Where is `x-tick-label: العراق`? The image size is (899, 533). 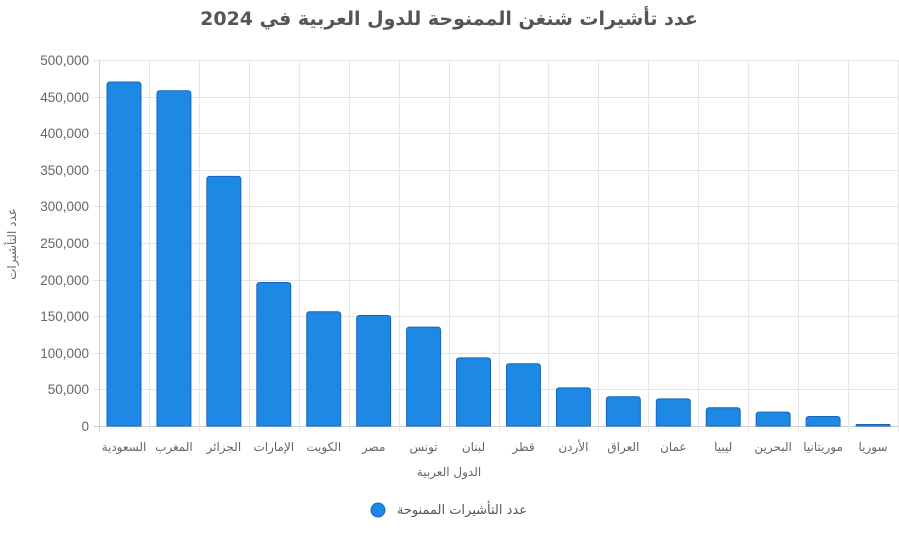 x-tick-label: العراق is located at coordinates (623, 447).